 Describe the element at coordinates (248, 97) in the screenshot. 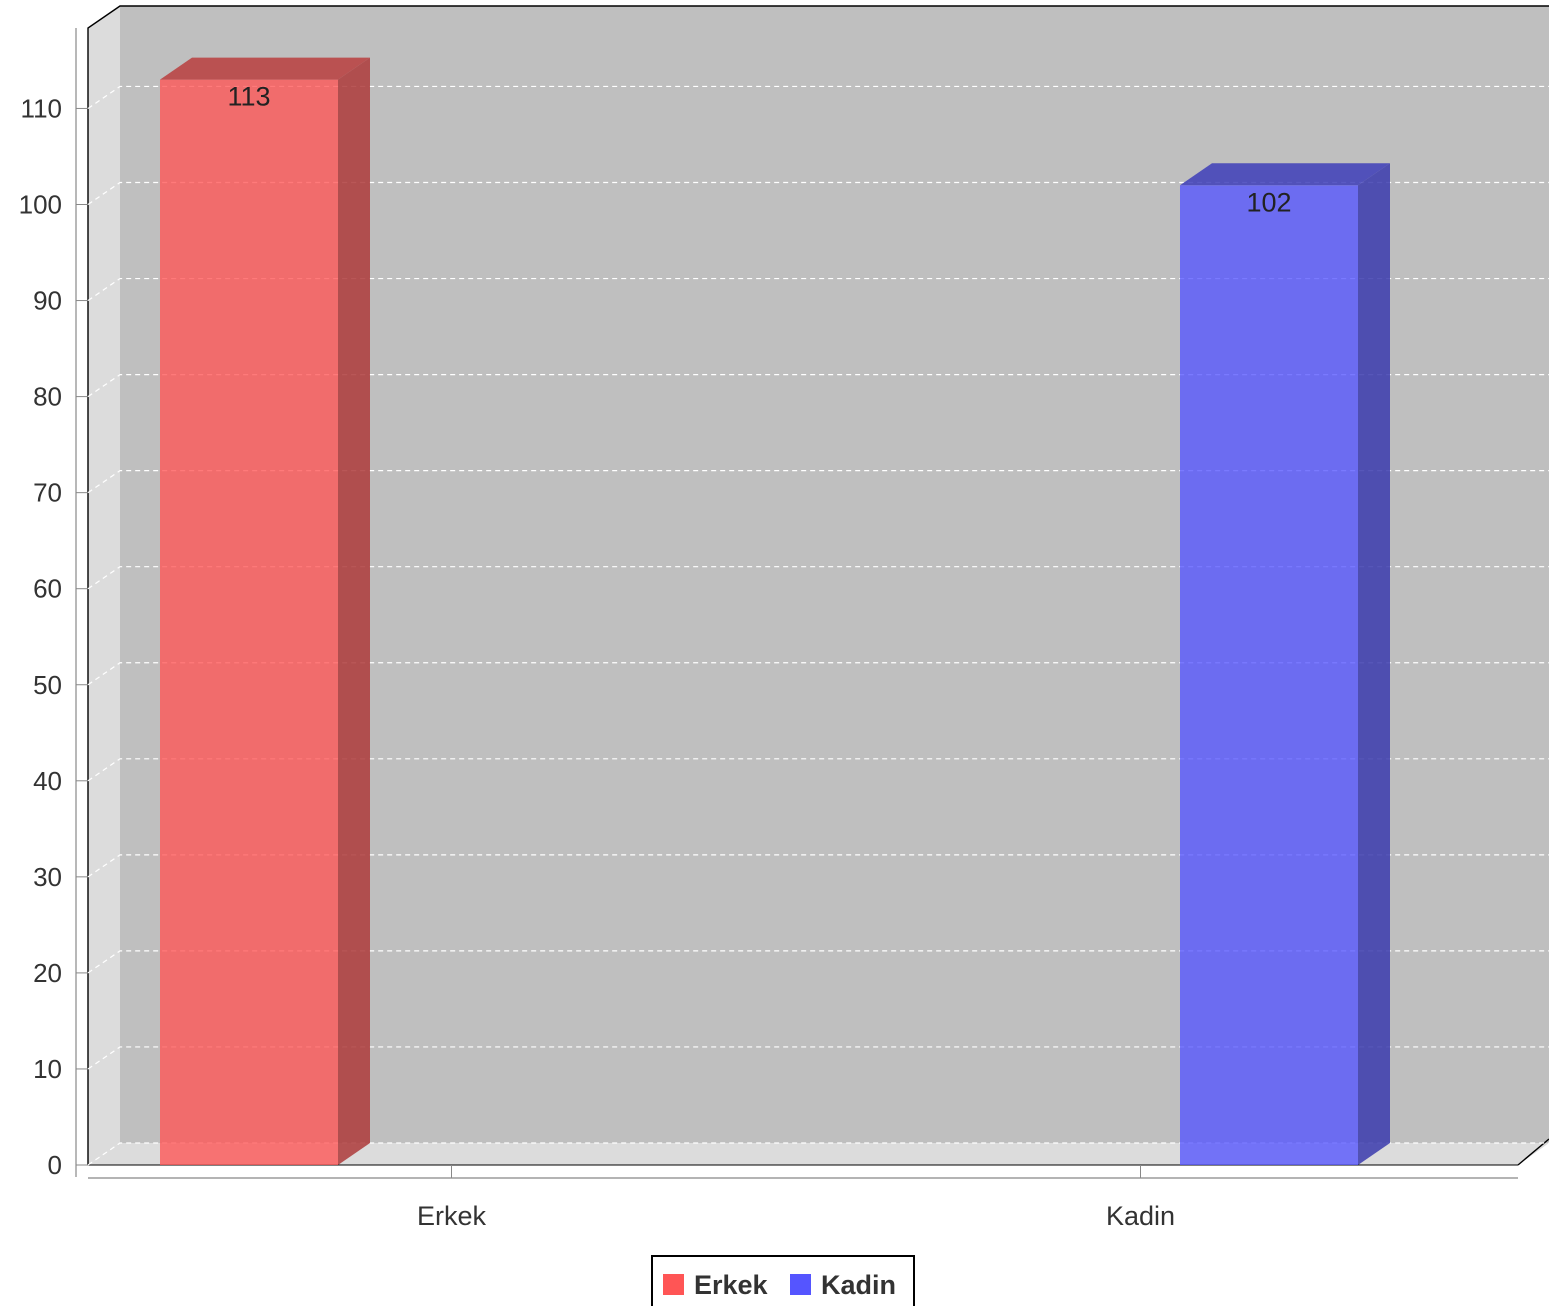

I see `bar-value-label-erkek: 113` at that location.